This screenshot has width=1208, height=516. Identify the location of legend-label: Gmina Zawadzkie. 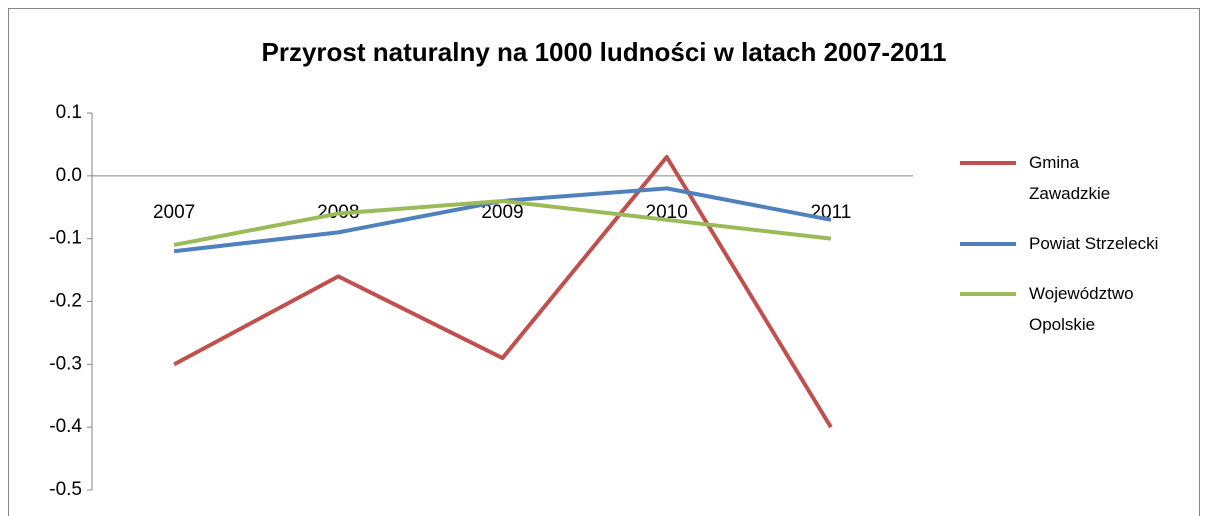
(1070, 178).